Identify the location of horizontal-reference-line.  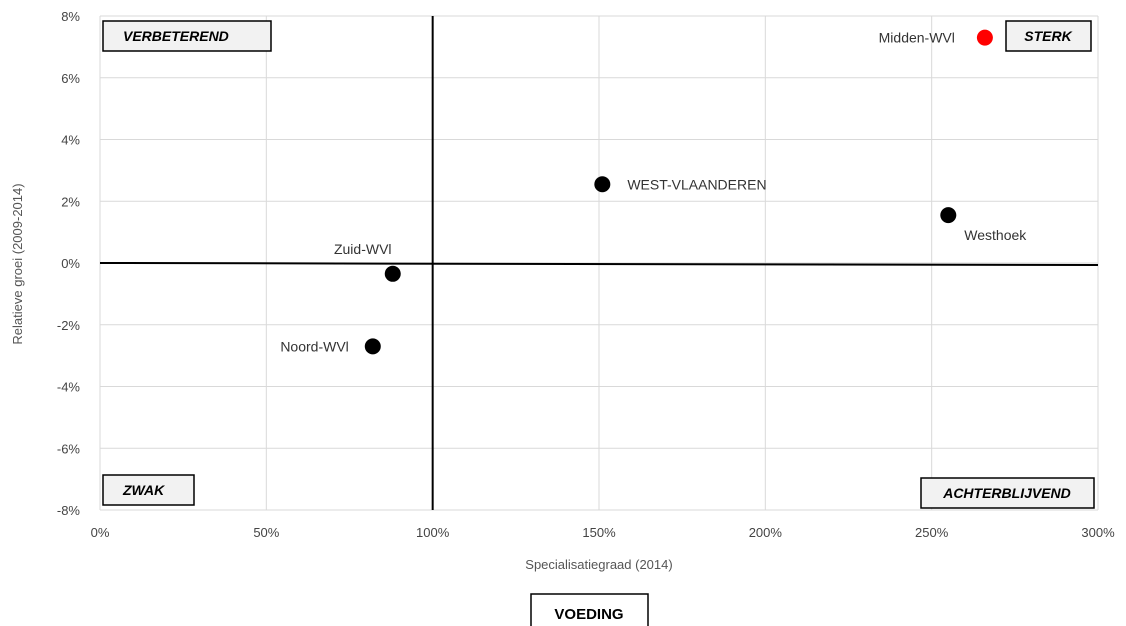
(599, 264).